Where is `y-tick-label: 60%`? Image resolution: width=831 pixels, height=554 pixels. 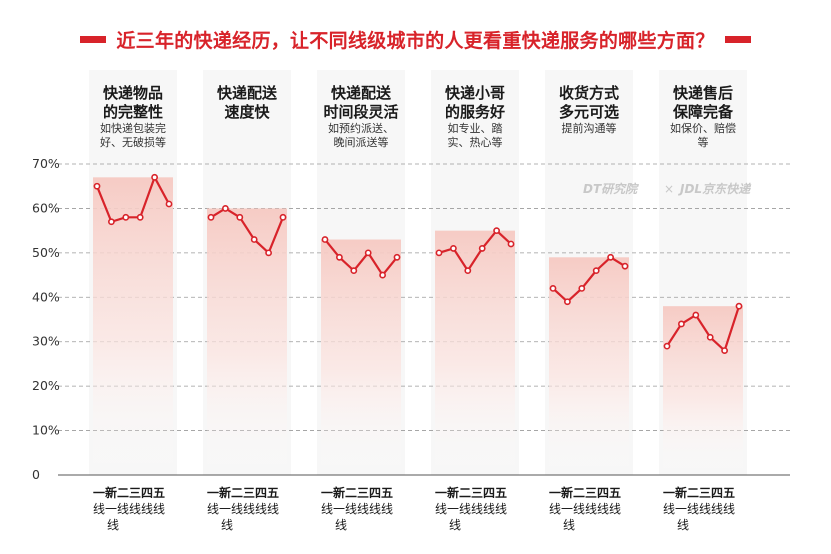
y-tick-label: 60% is located at coordinates (46, 207).